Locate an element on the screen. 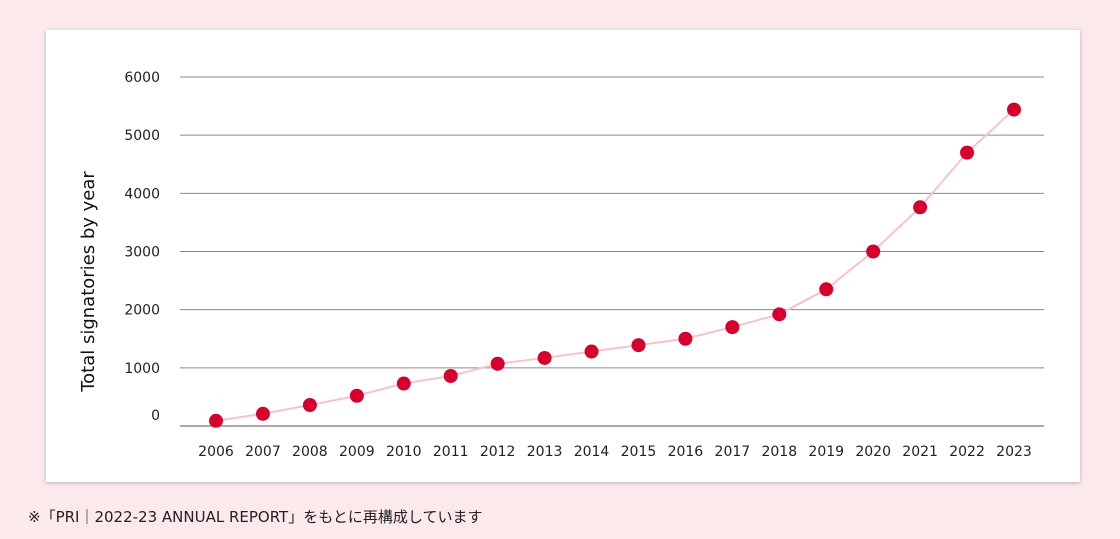 The image size is (1120, 539). data-point-2020 is located at coordinates (873, 251).